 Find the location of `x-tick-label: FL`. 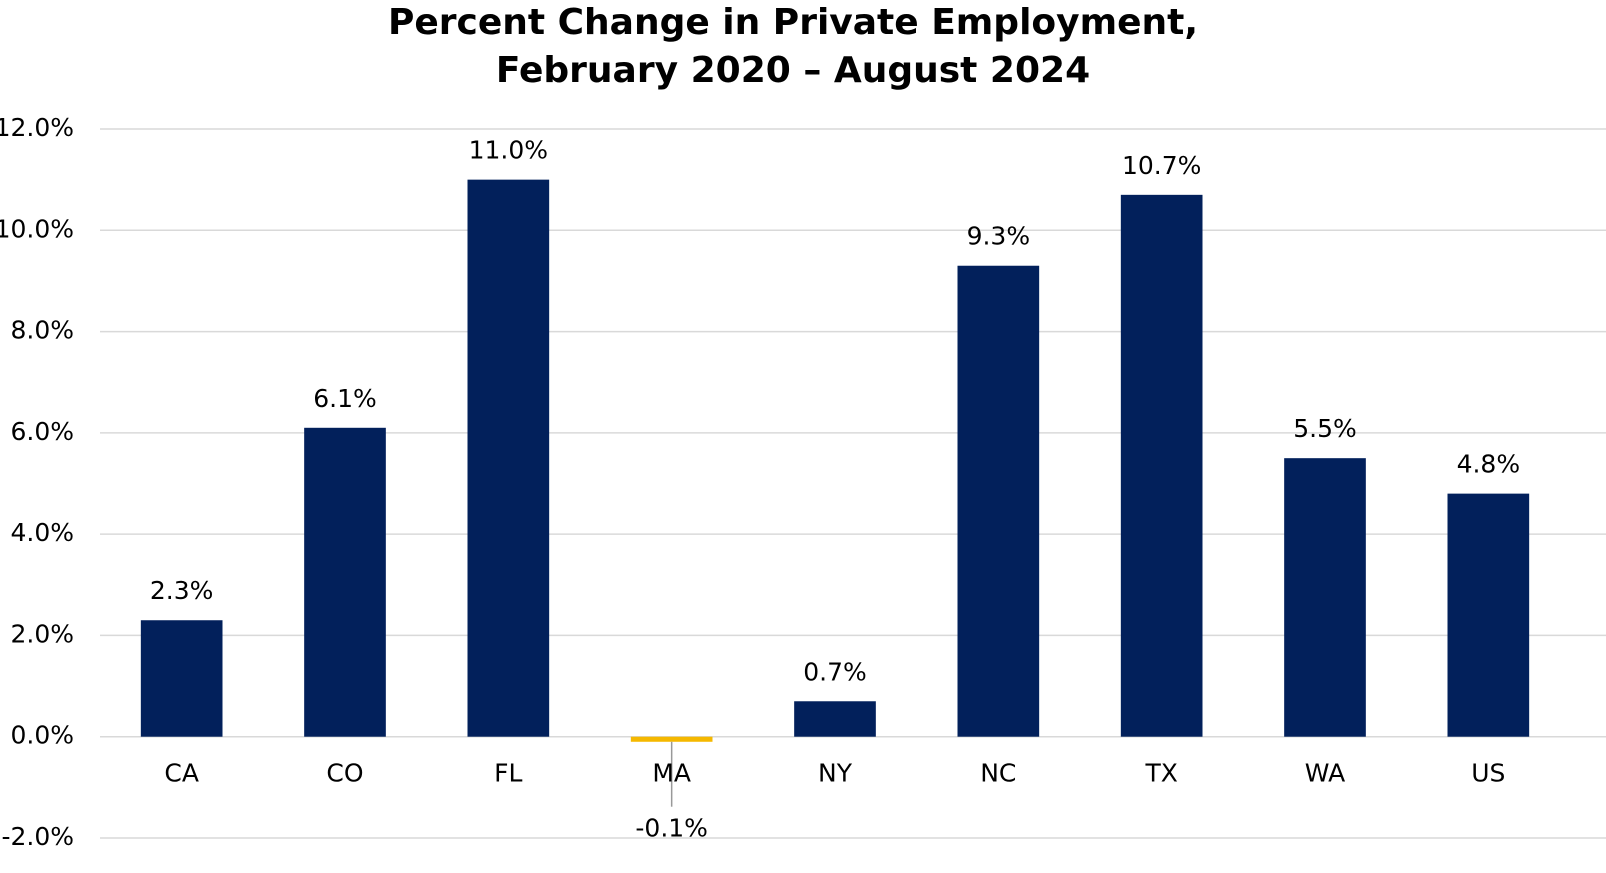

x-tick-label: FL is located at coordinates (508, 773).